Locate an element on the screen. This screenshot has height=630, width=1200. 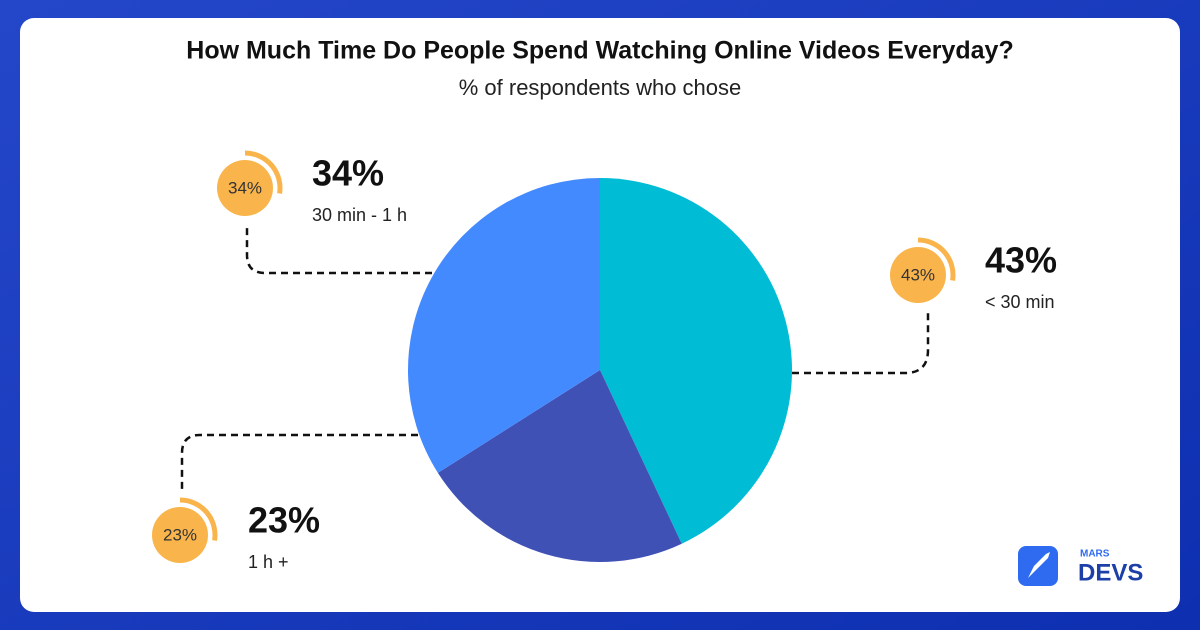
badge-label: 34% is located at coordinates (245, 187).